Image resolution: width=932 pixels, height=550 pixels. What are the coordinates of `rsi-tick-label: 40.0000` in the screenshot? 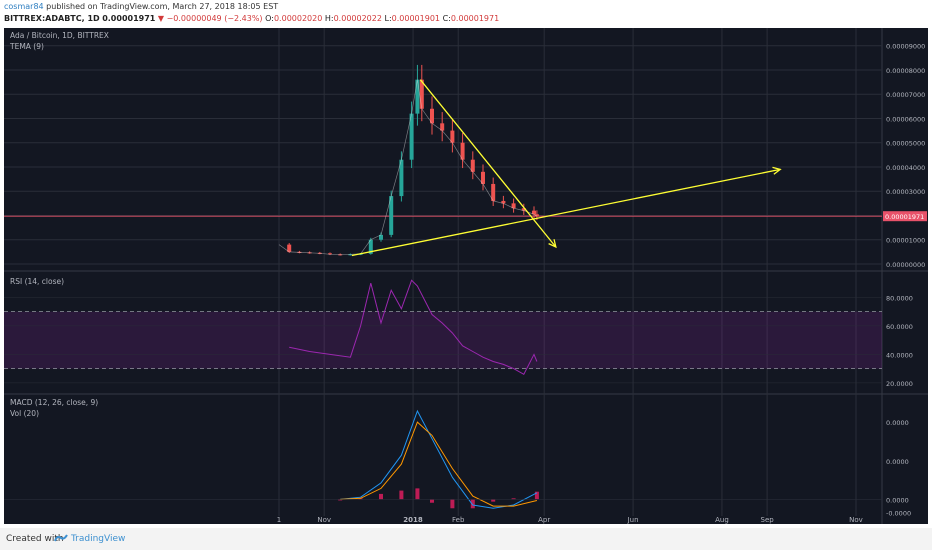 It's located at (899, 355).